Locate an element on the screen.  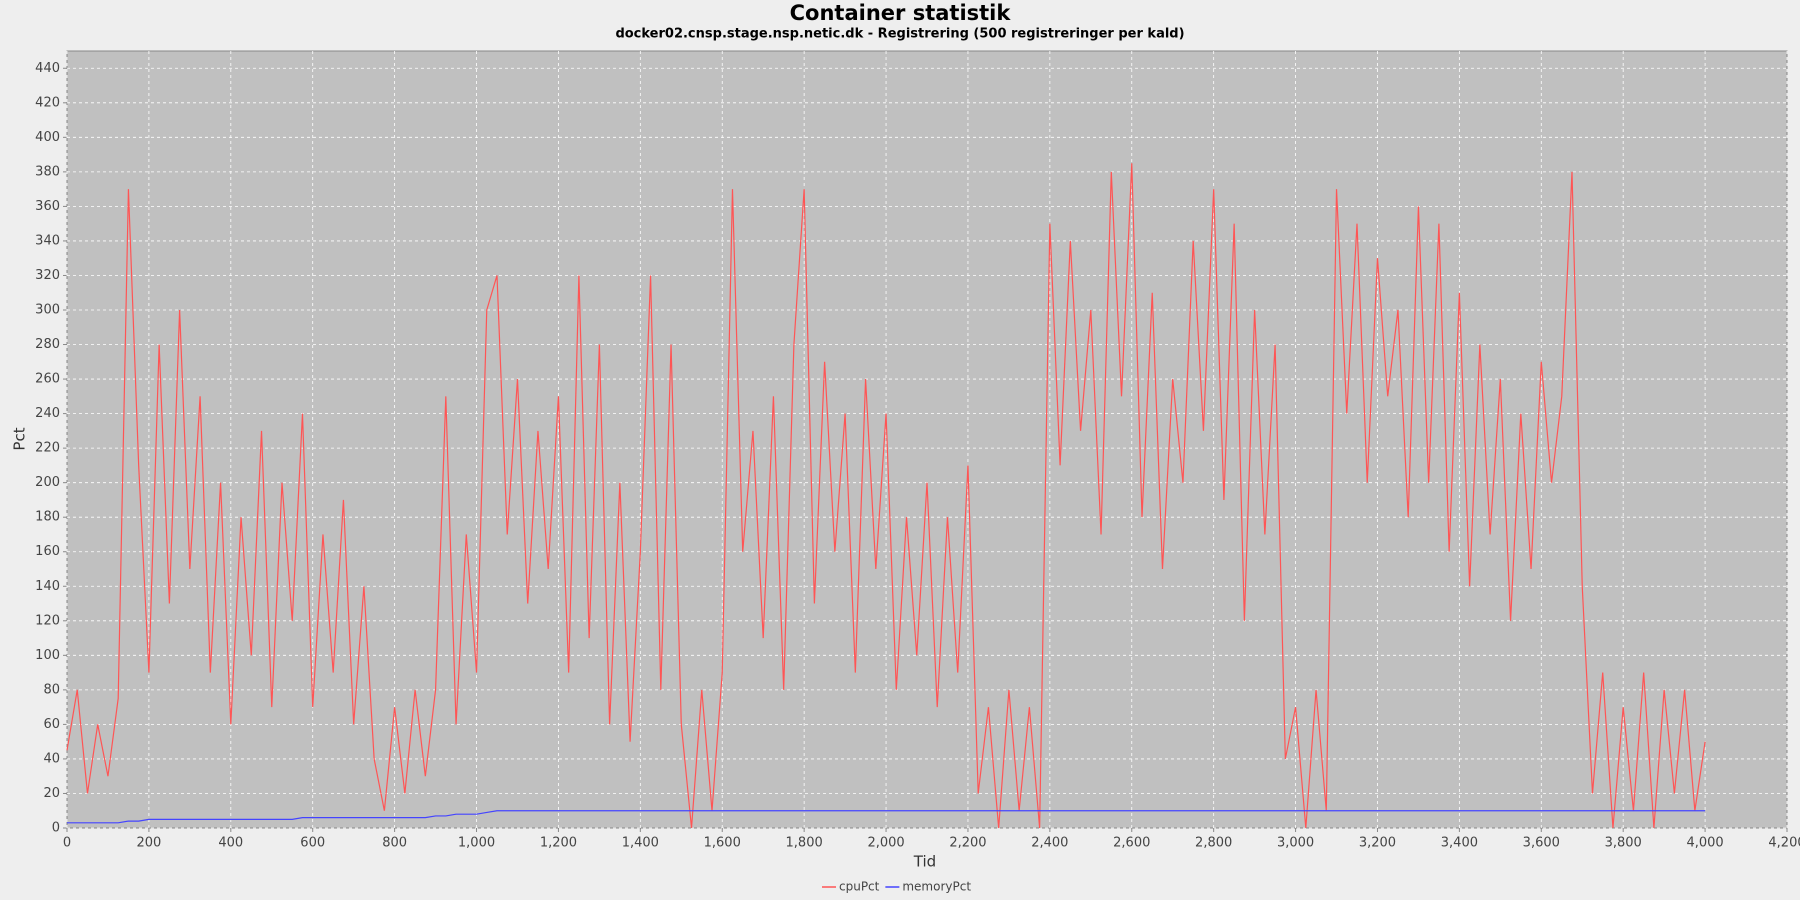
y-tick-label: 300 is located at coordinates (47, 310).